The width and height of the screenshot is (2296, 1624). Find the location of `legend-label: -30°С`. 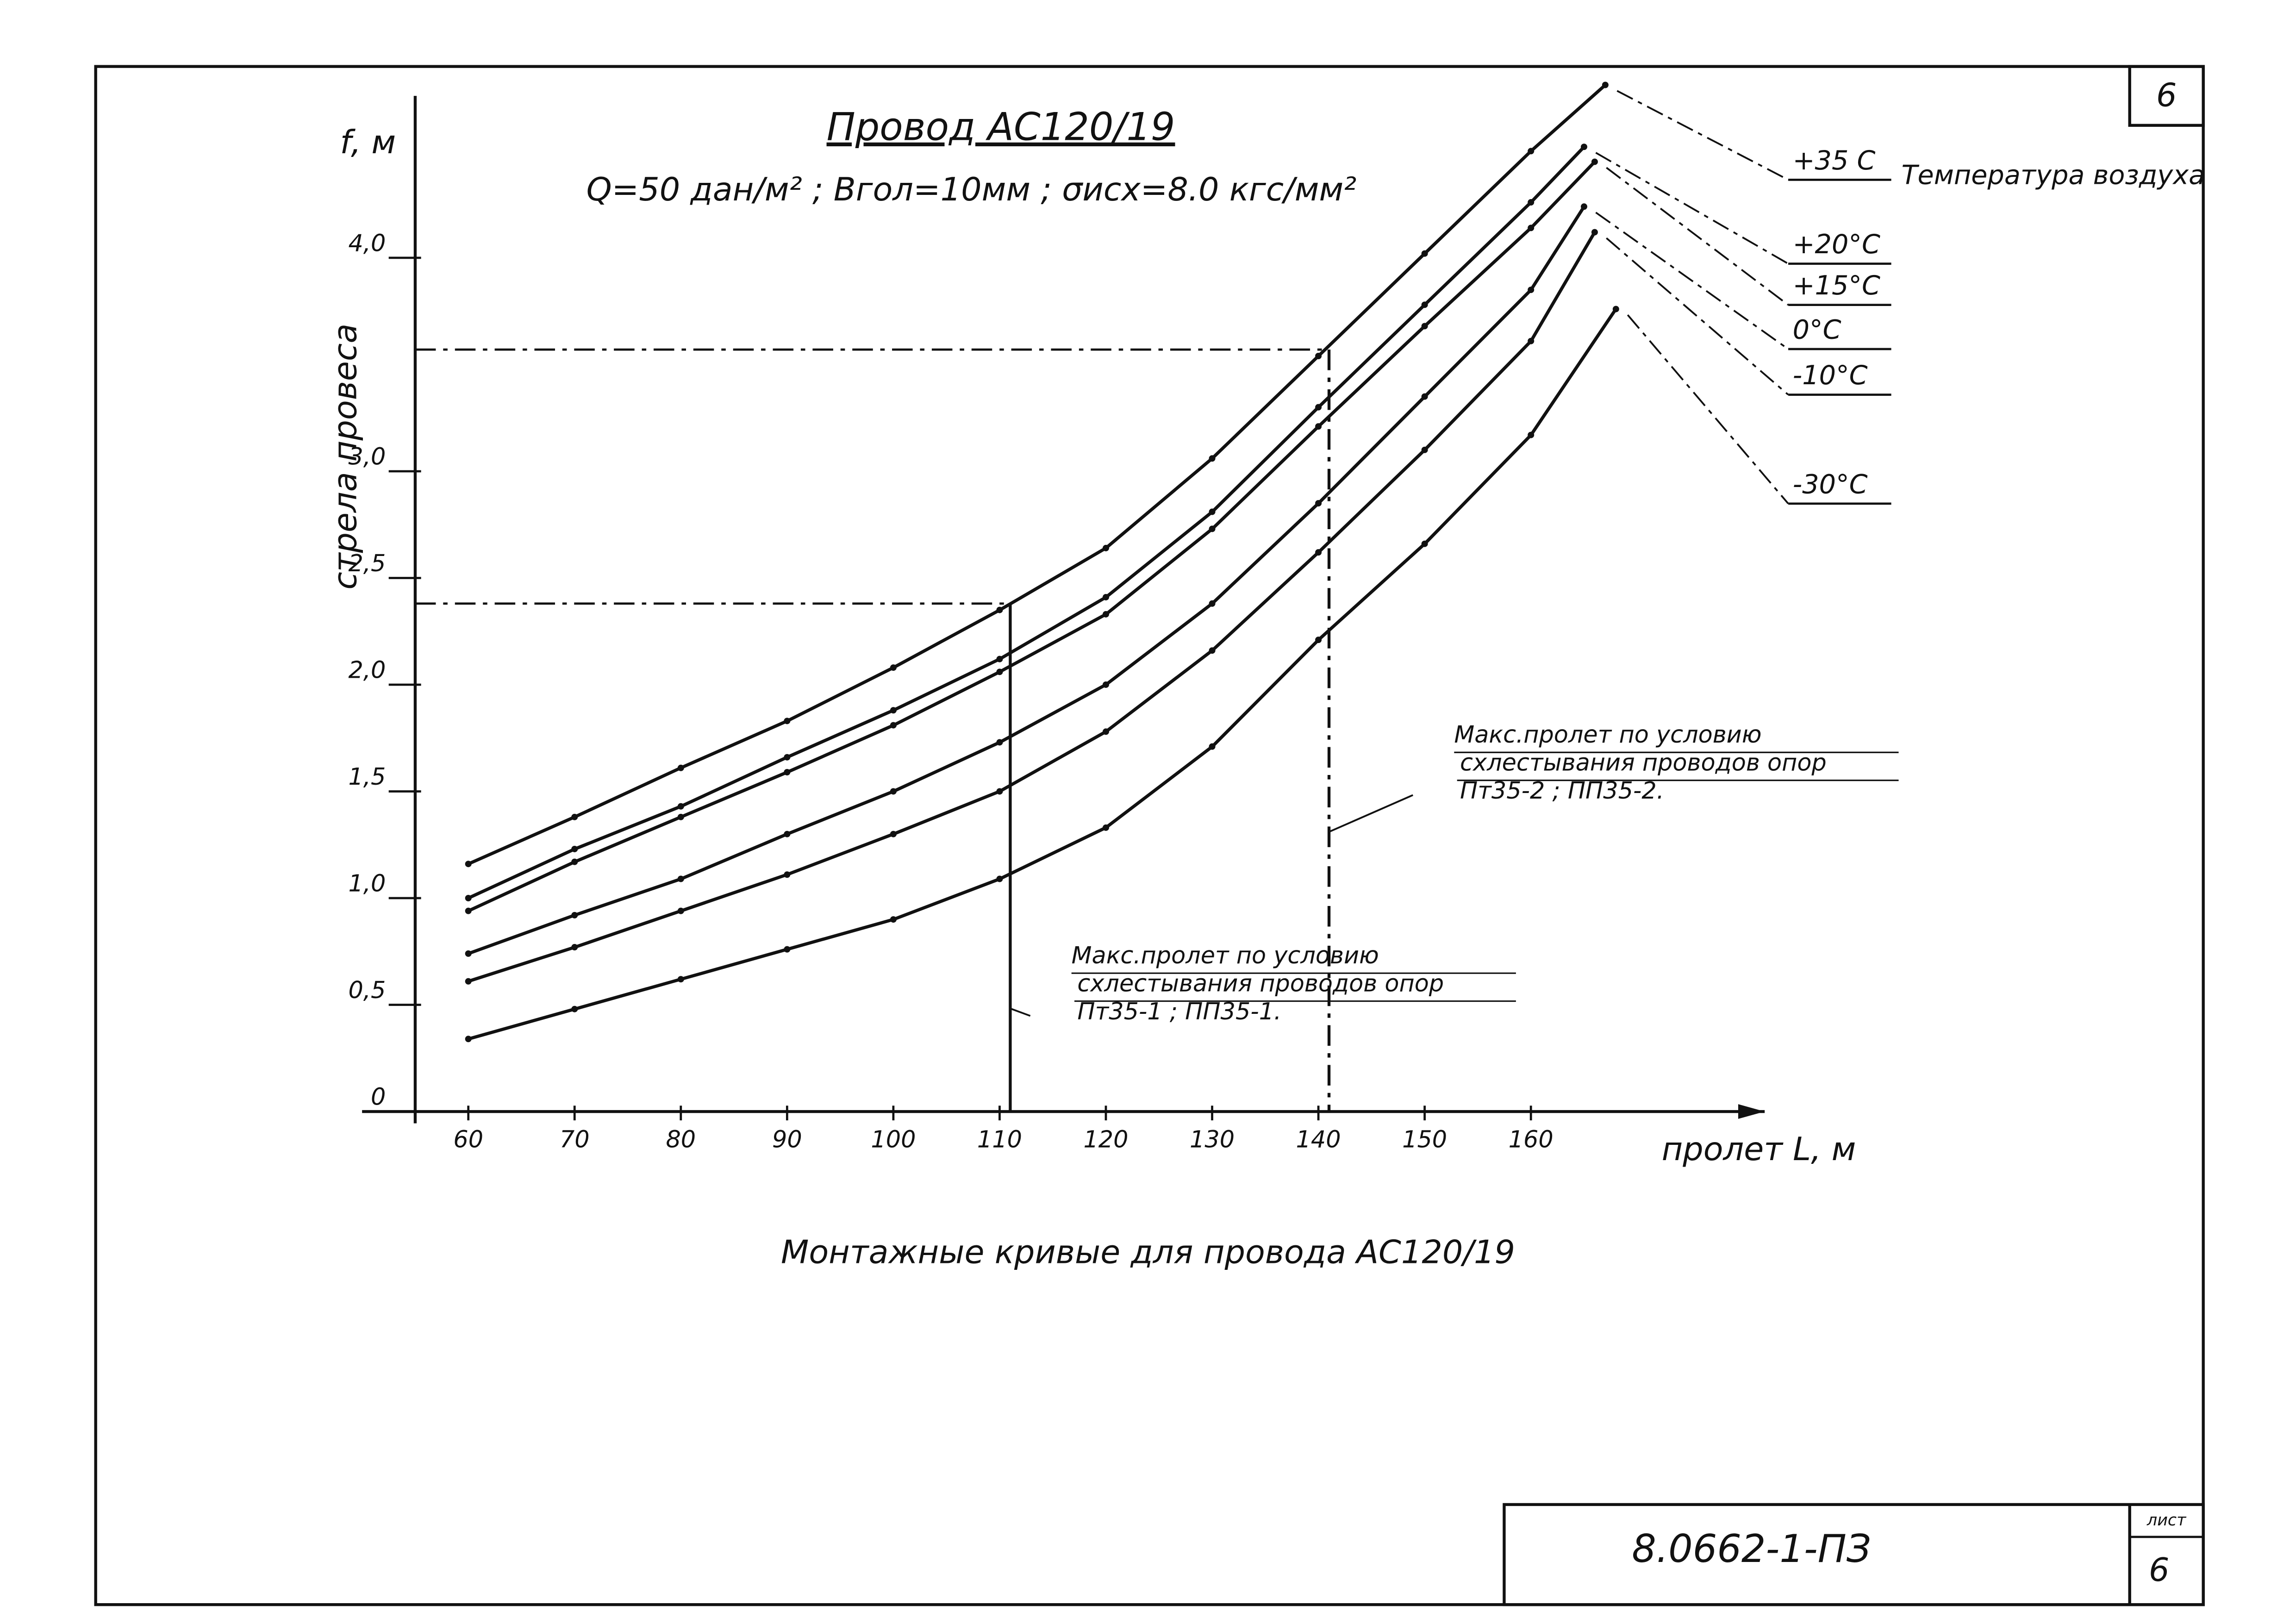

legend-label: -30°С is located at coordinates (1830, 484).